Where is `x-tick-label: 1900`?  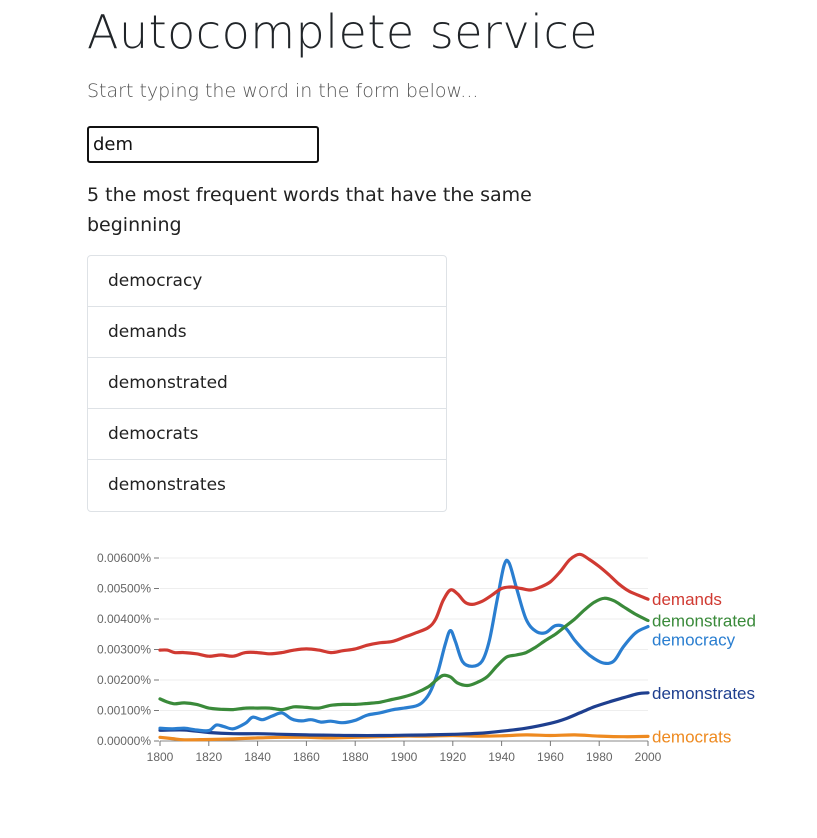
x-tick-label: 1900 is located at coordinates (404, 757).